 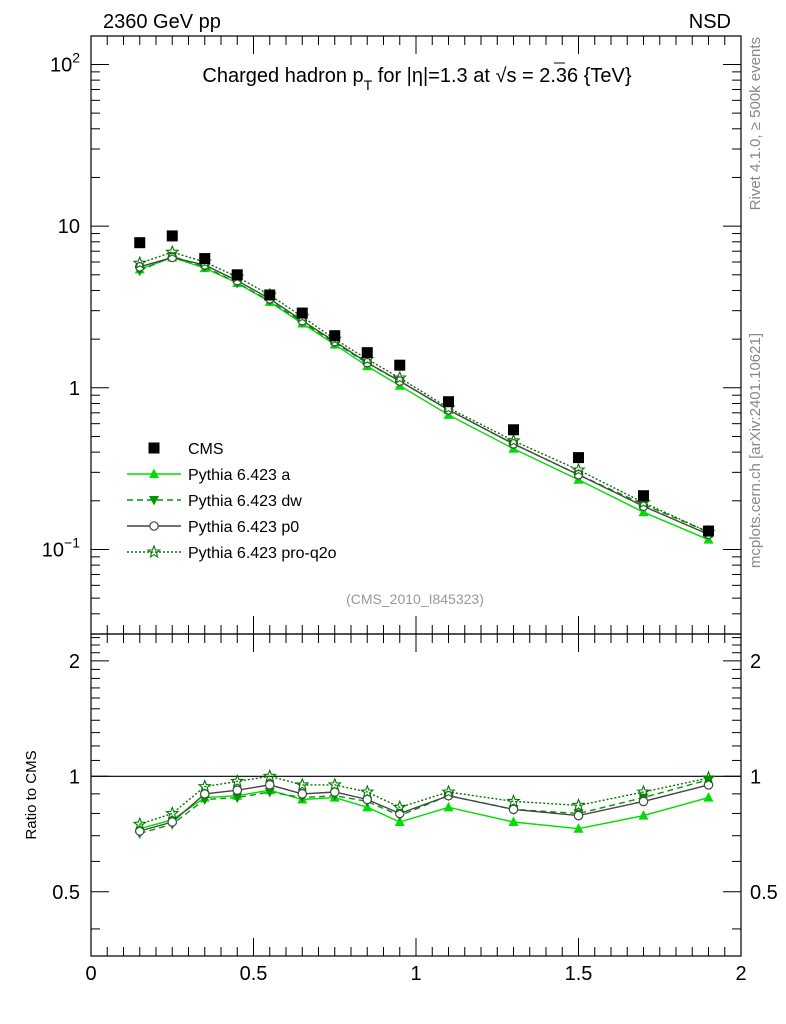 I want to click on header-right-label: NSD, so click(x=710, y=22).